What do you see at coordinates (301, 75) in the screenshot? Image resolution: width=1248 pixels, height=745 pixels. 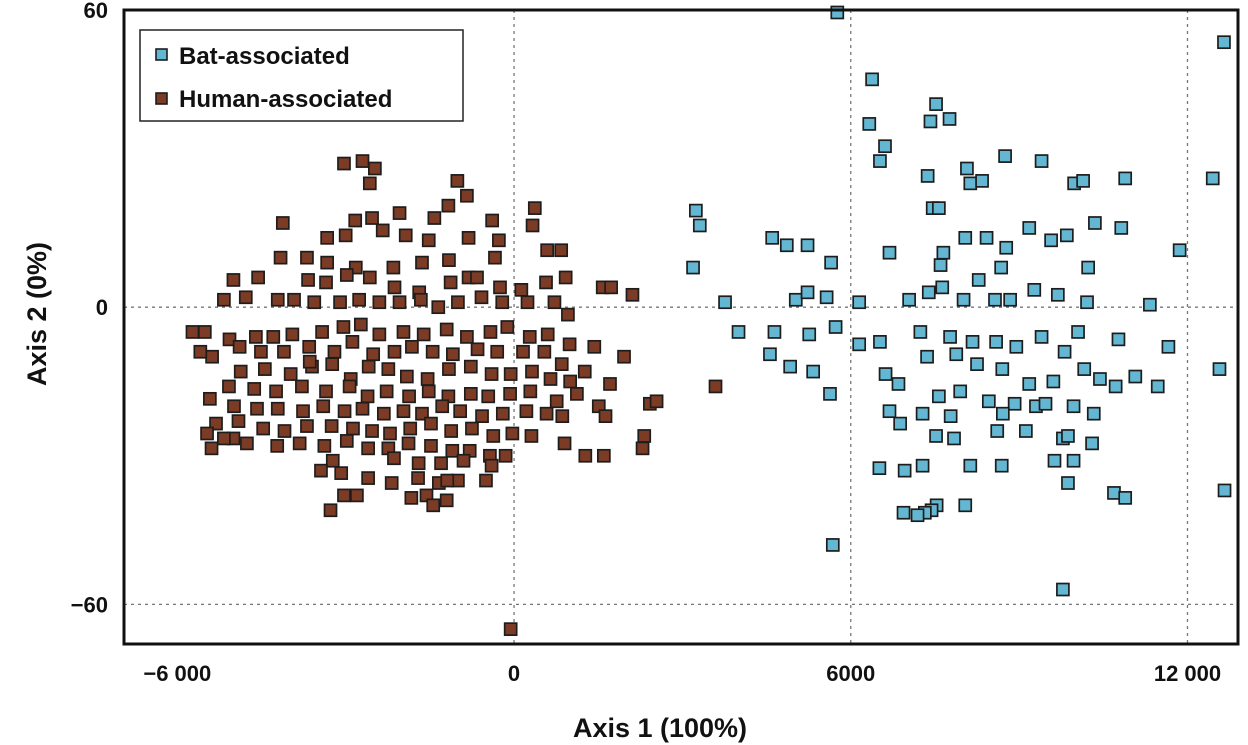 I see `legend-box` at bounding box center [301, 75].